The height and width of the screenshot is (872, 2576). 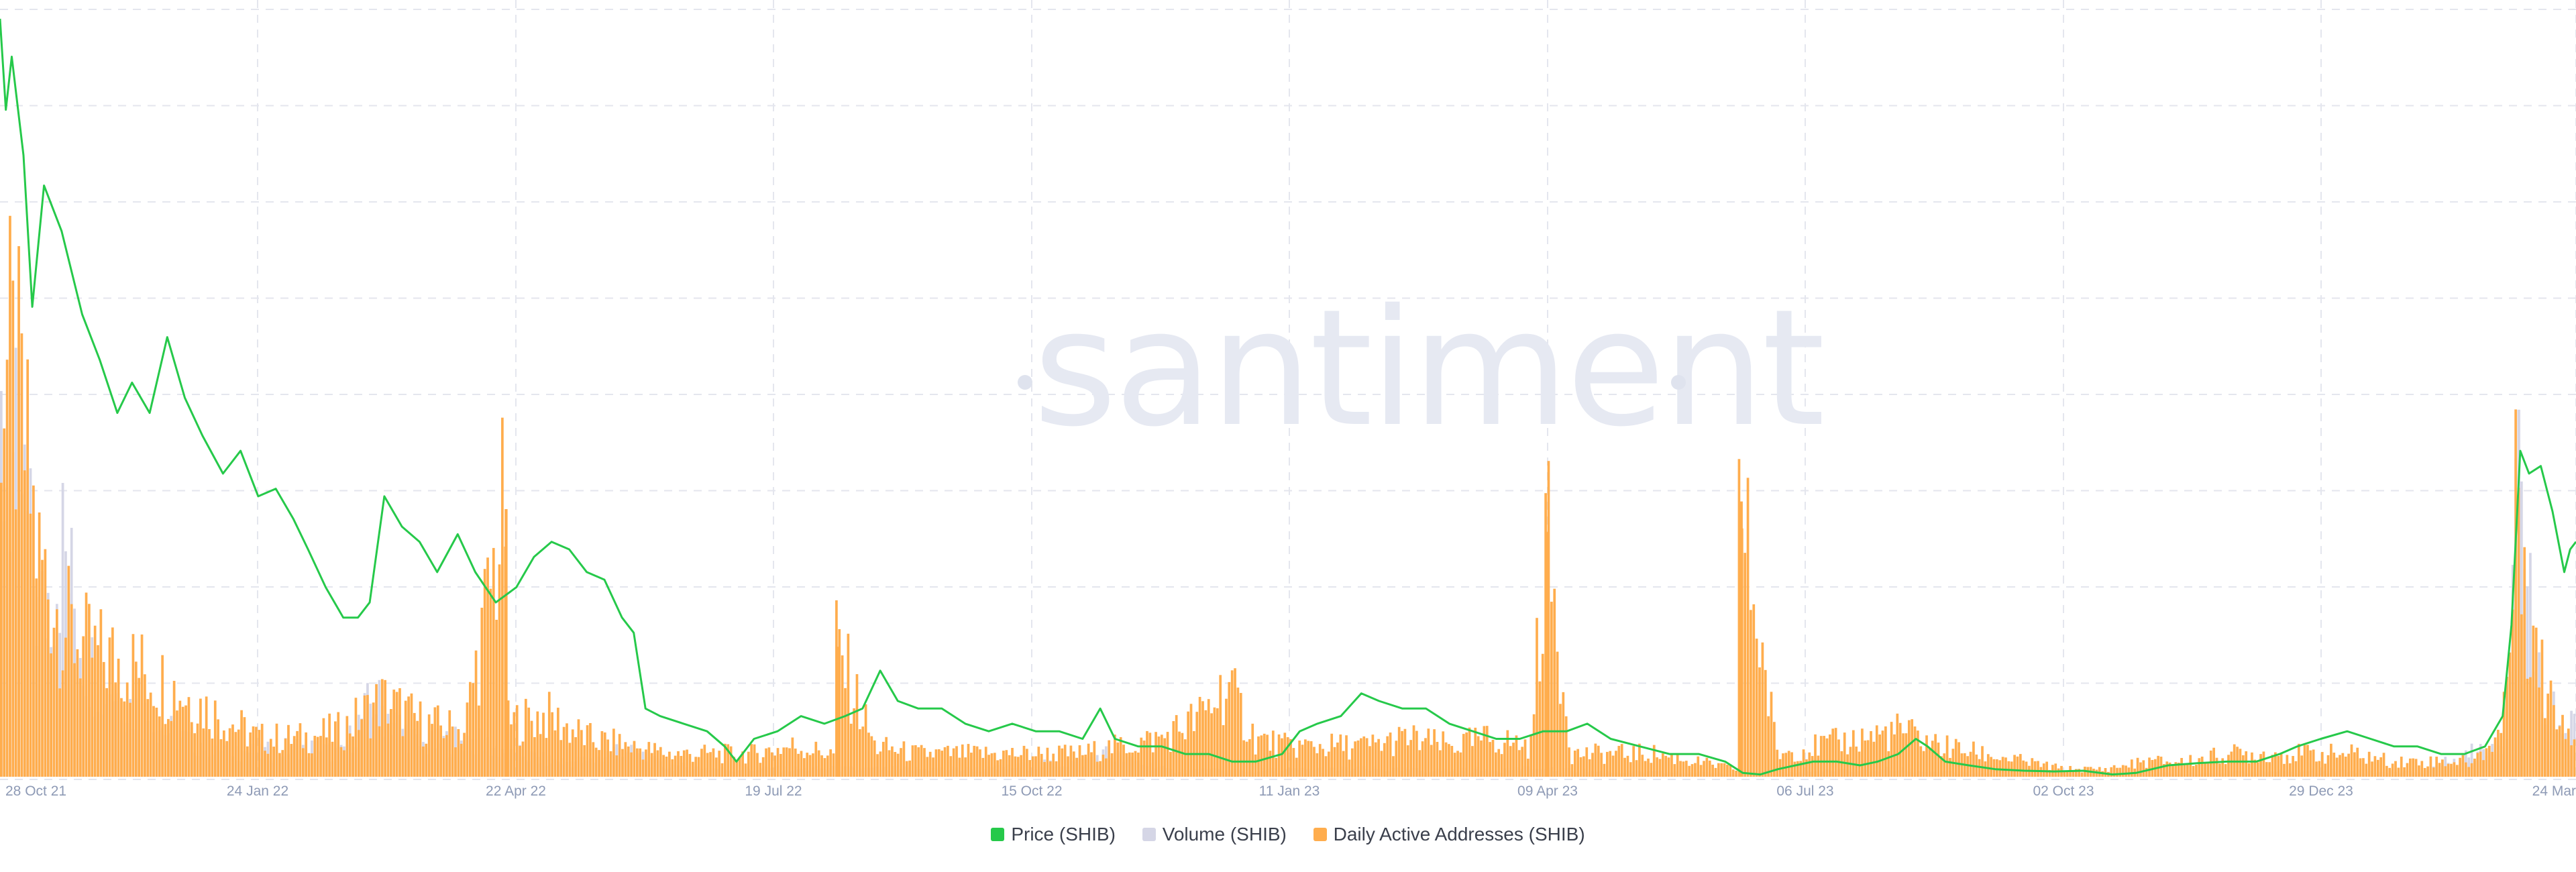 What do you see at coordinates (1053, 834) in the screenshot?
I see `legend-item-price: Price (SHIB)` at bounding box center [1053, 834].